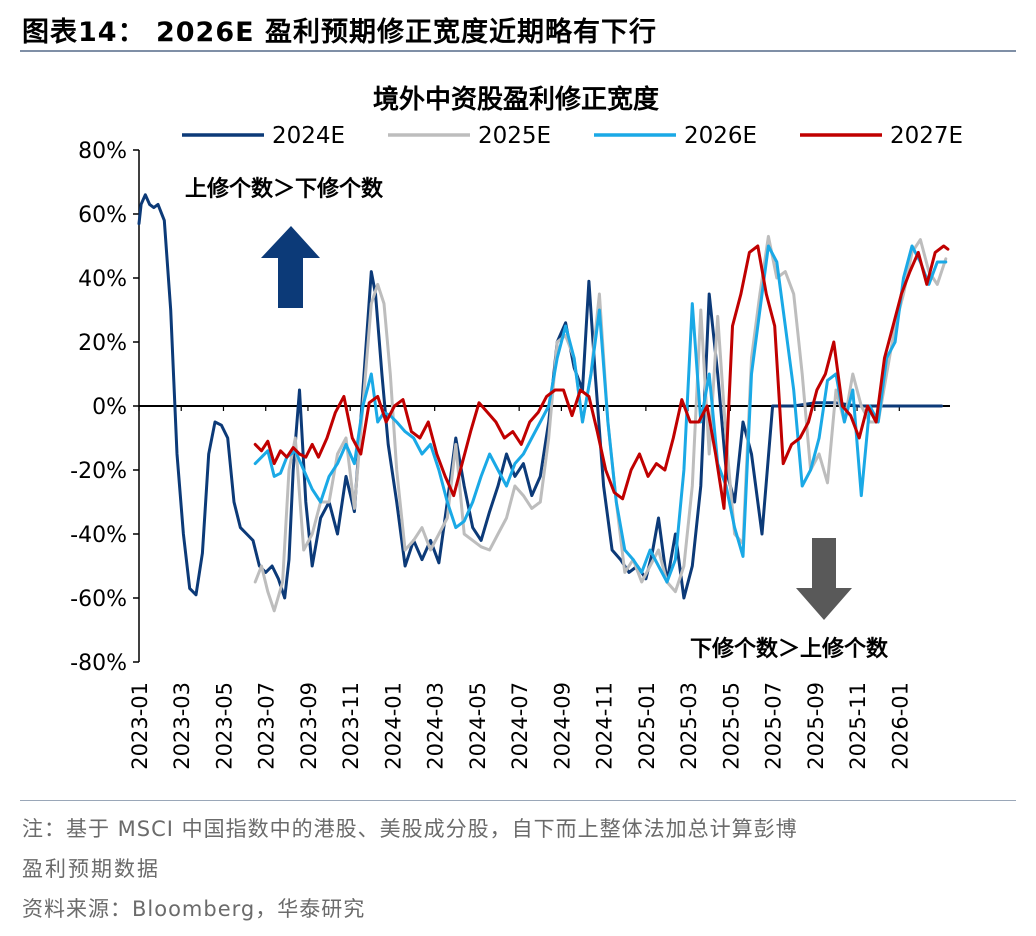 The width and height of the screenshot is (1036, 936). Describe the element at coordinates (789, 600) in the screenshot. I see `downward-annotation: 下修个数＞上修个数` at that location.